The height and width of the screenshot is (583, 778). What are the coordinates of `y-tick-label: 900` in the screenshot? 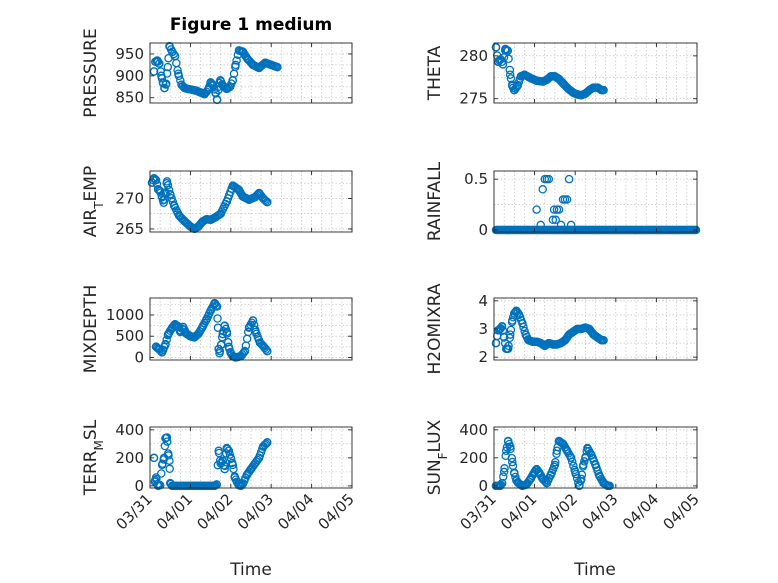 It's located at (129, 76).